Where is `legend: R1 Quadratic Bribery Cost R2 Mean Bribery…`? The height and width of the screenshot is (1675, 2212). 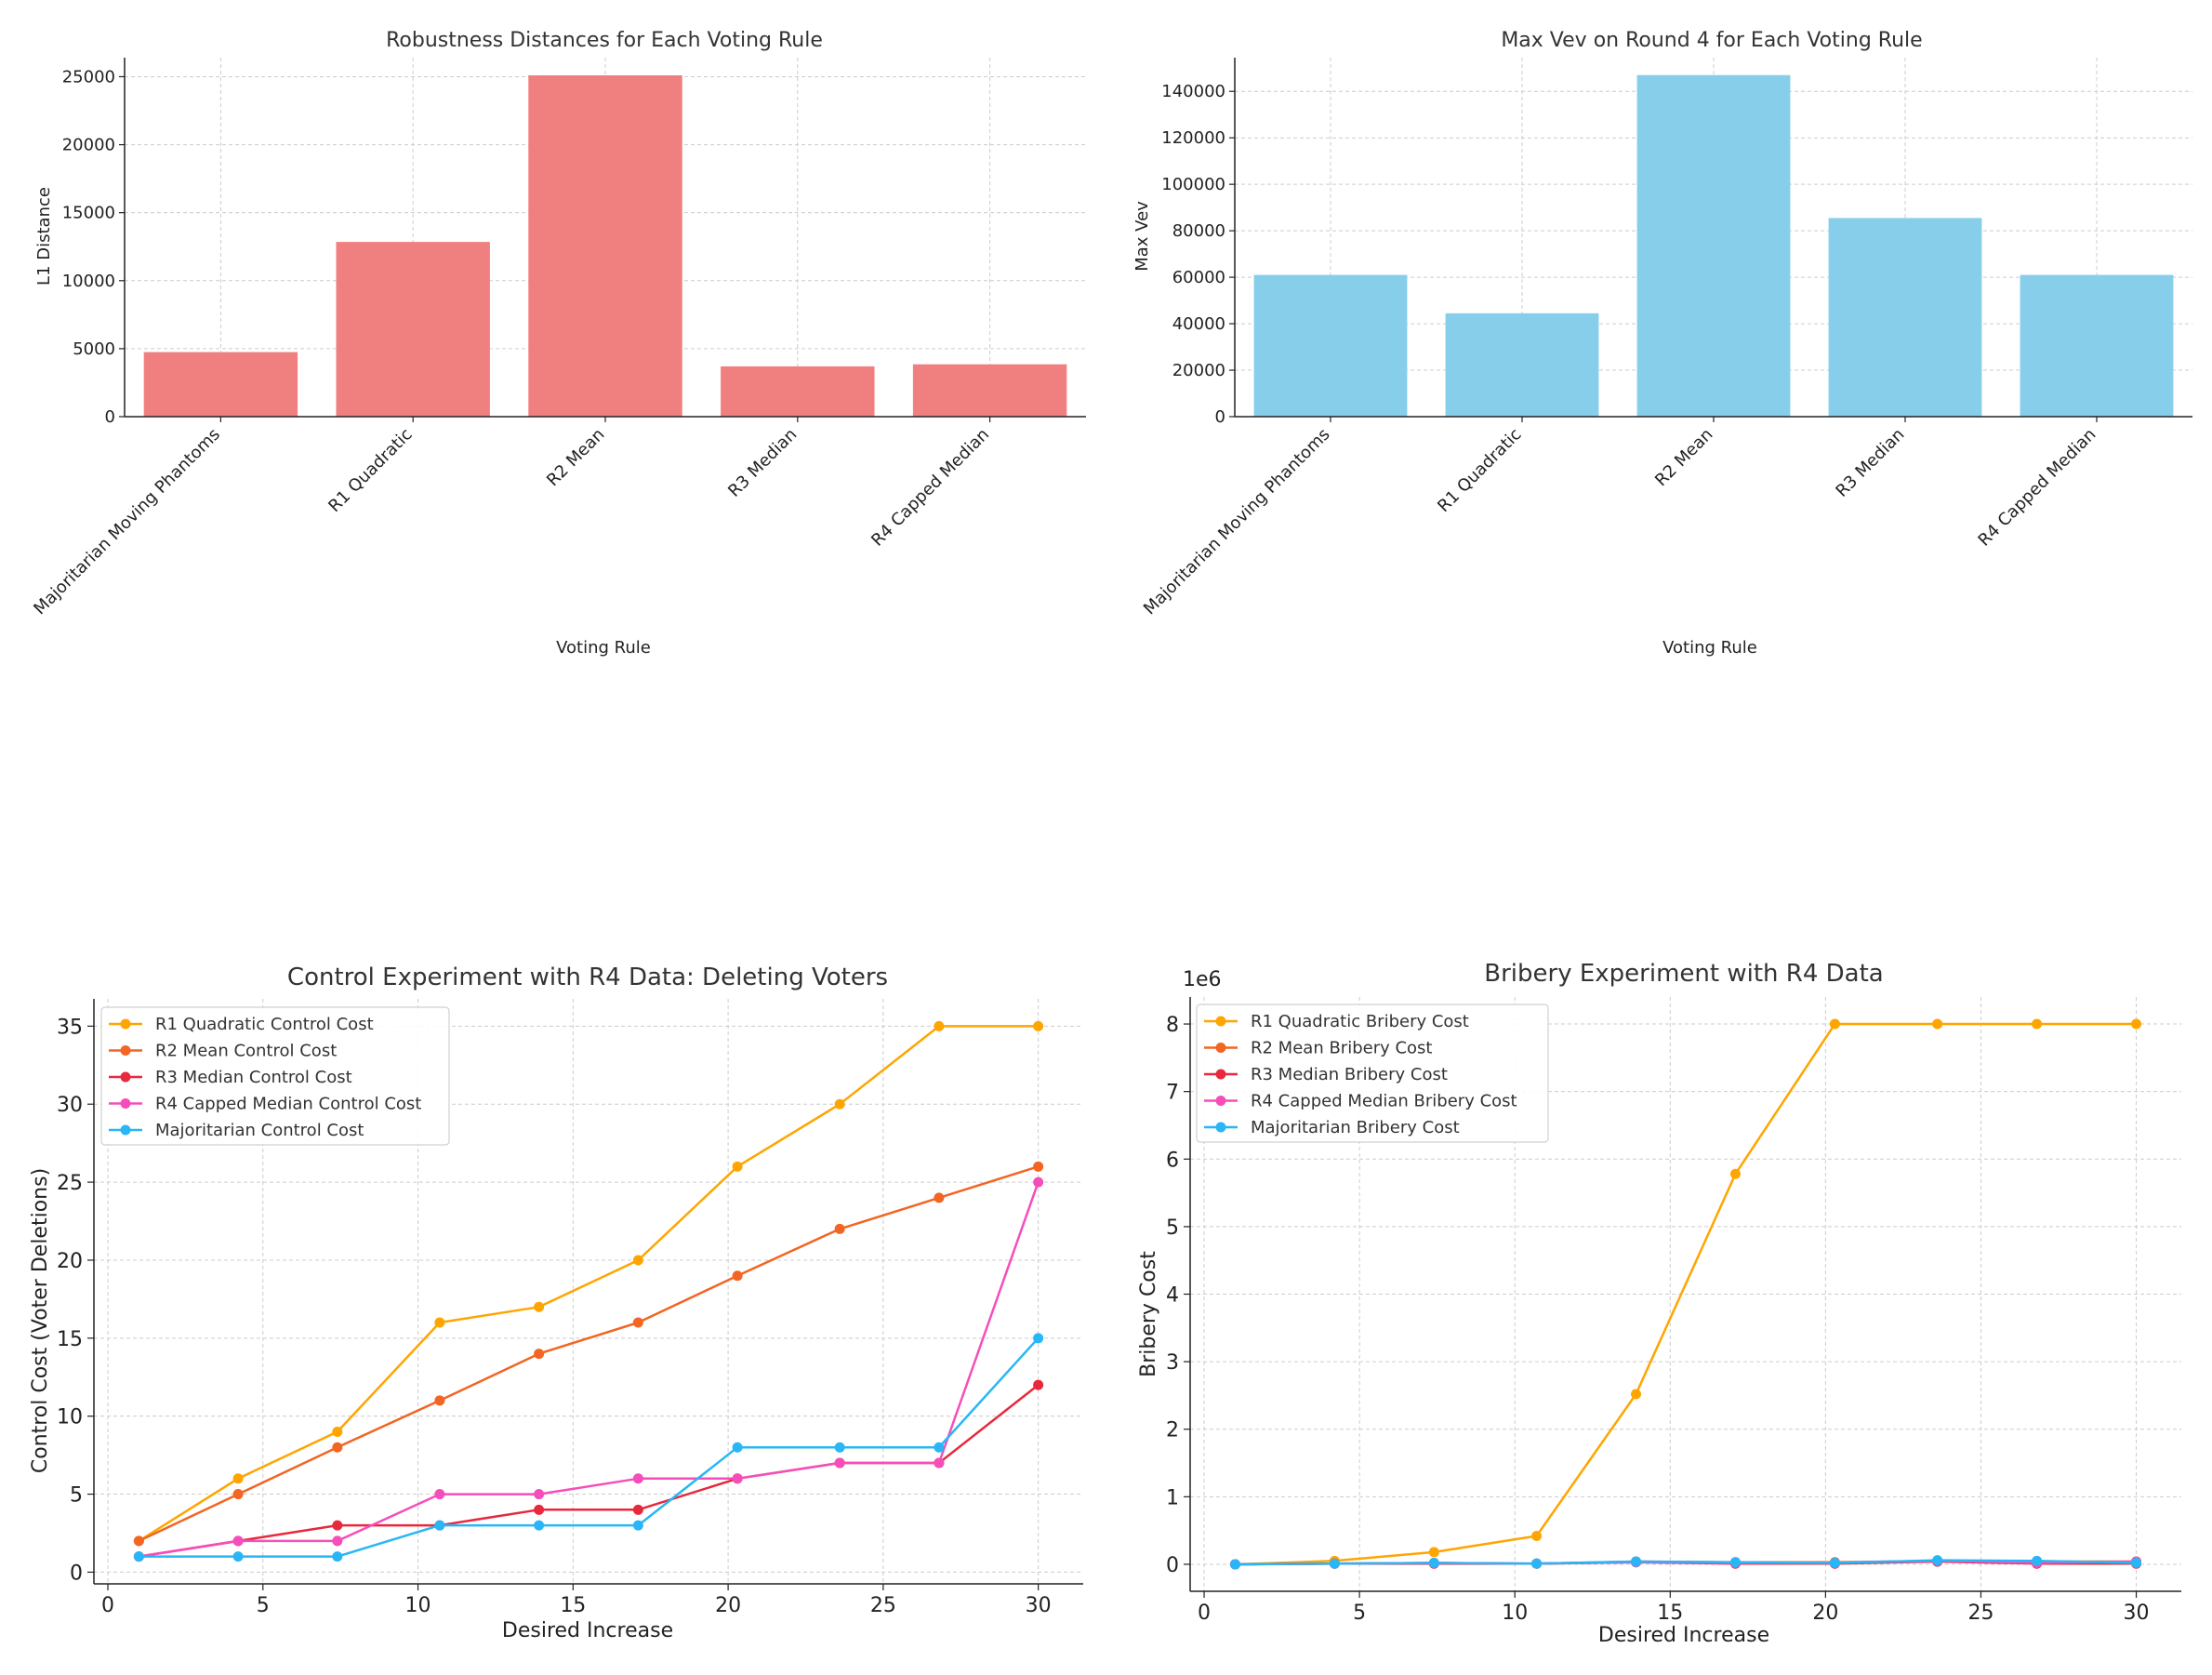 legend: R1 Quadratic Bribery Cost R2 Mean Bribery… is located at coordinates (1372, 1073).